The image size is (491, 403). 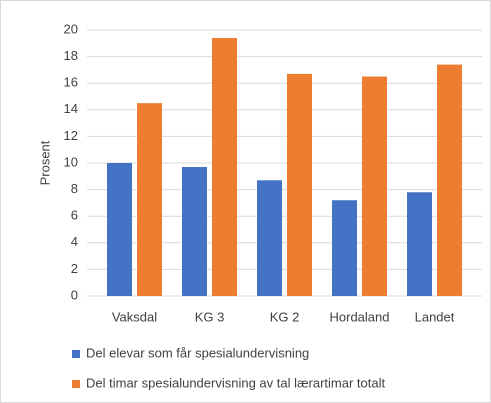 I want to click on y-axis-label: Prosent, so click(x=44, y=162).